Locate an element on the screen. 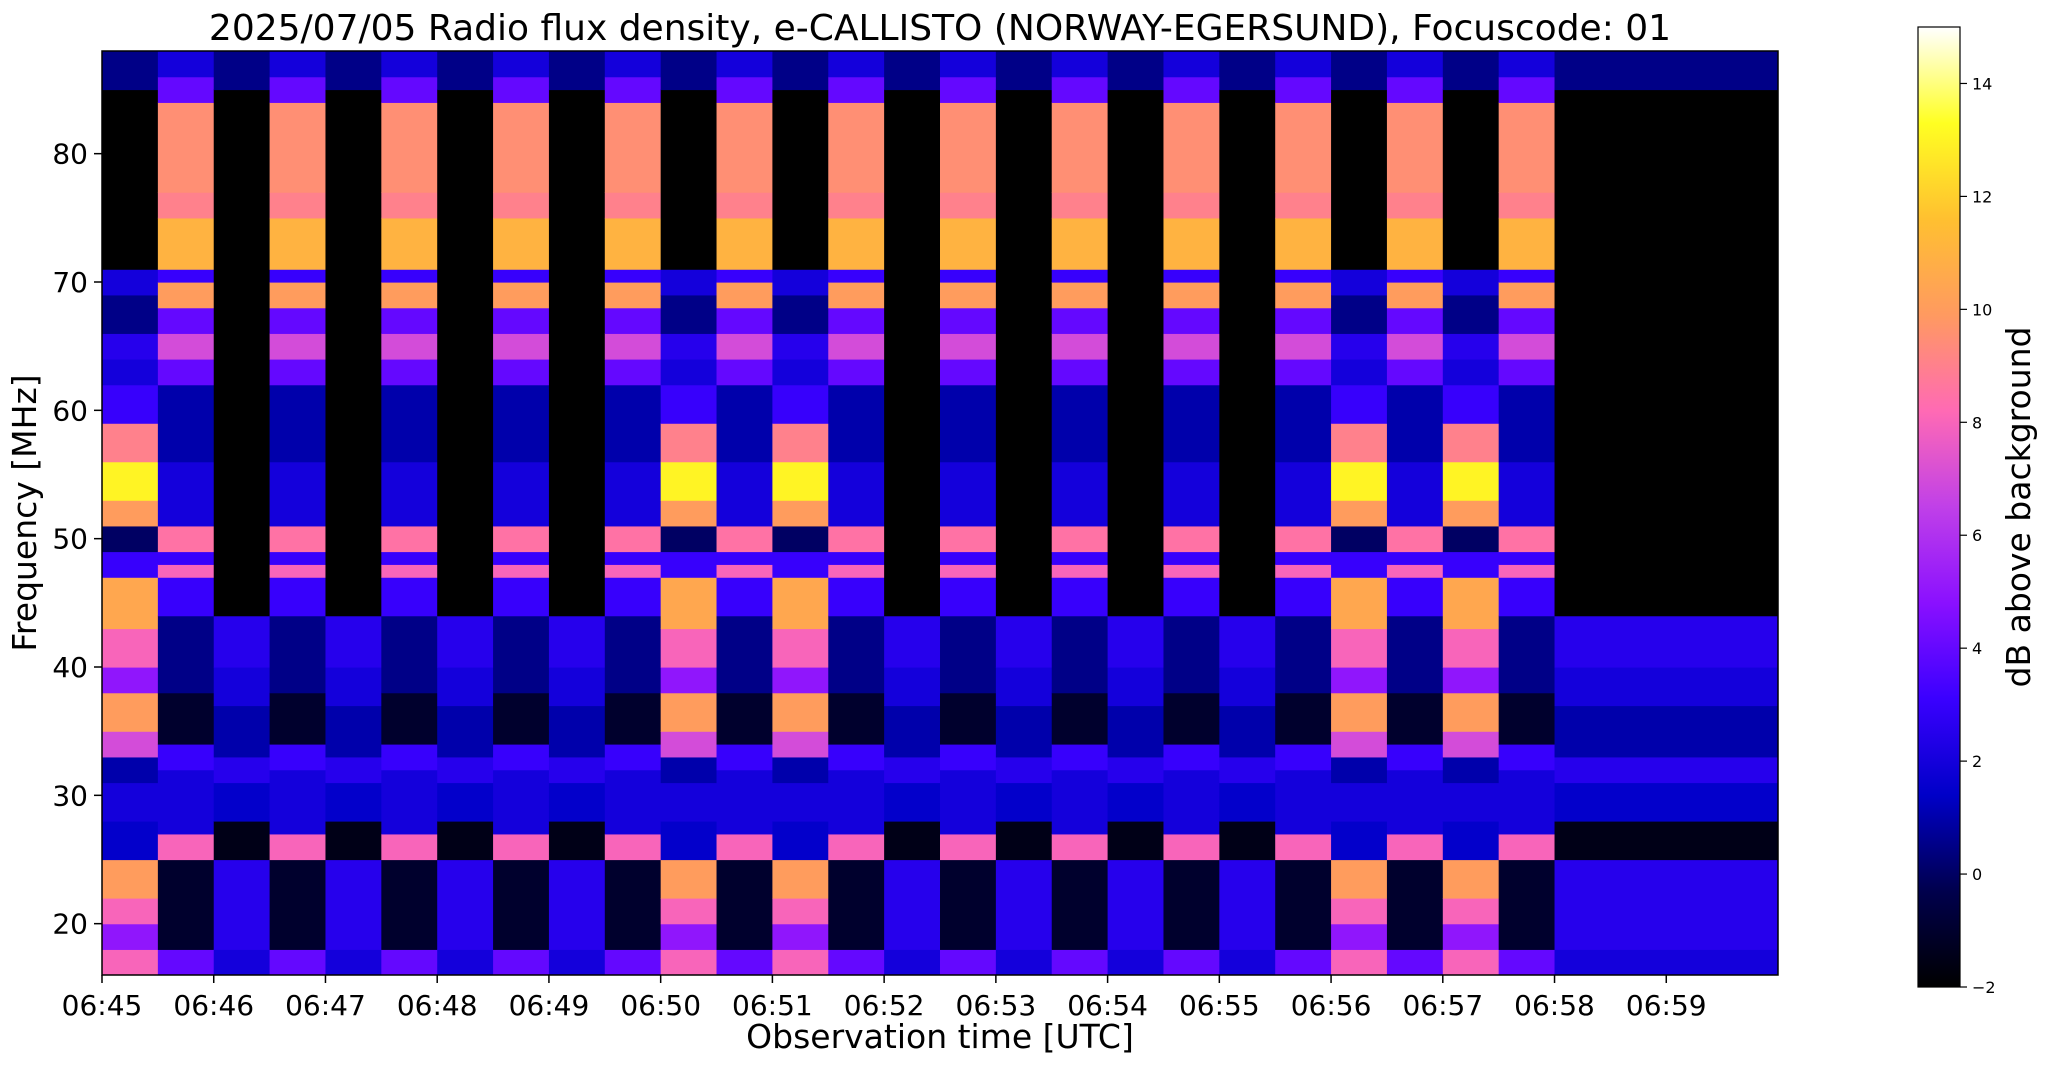  y-tick-label: 80 is located at coordinates (70, 154).